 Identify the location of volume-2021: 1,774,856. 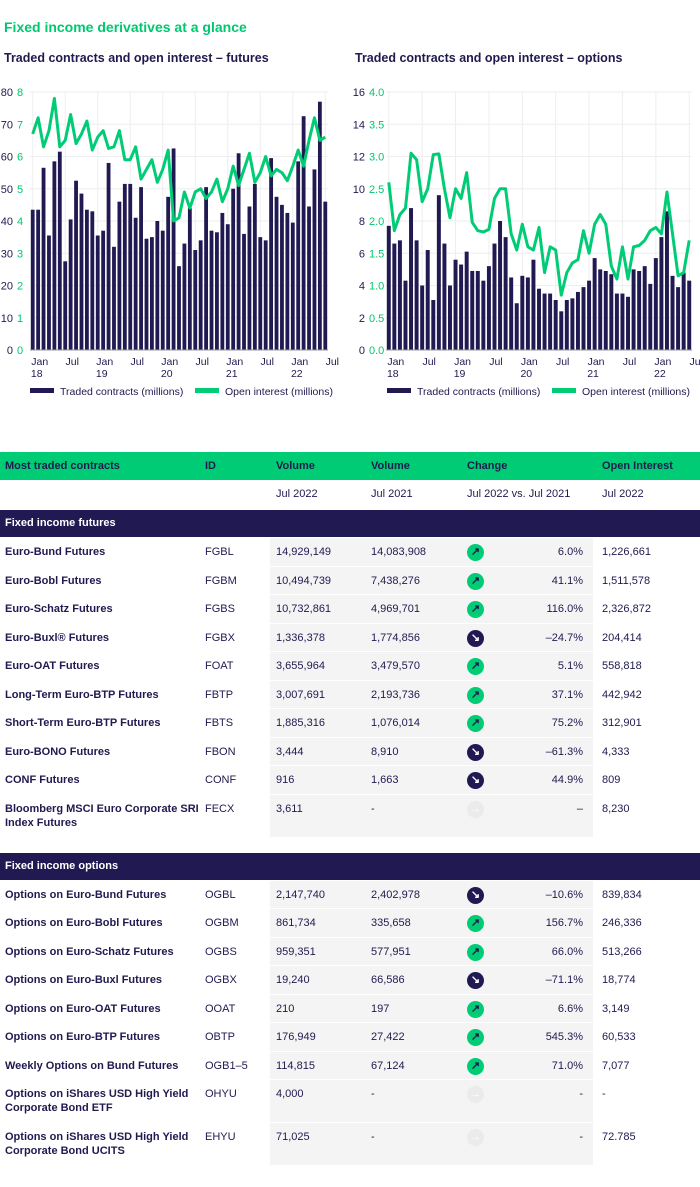
(395, 637).